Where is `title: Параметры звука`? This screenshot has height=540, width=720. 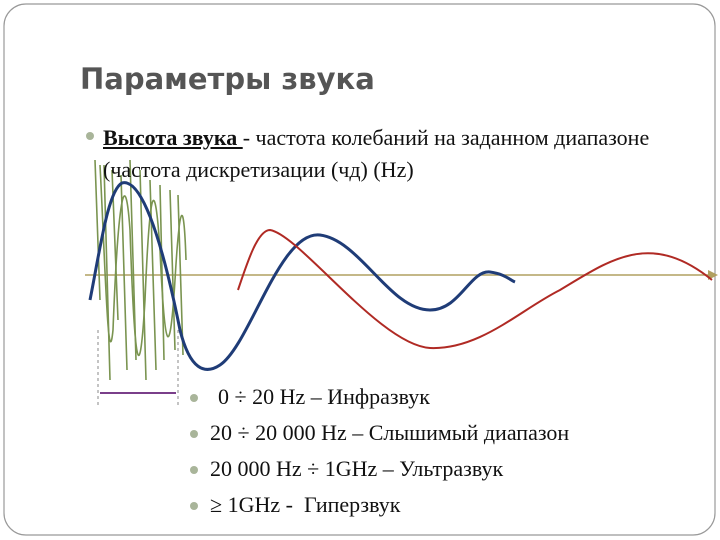 title: Параметры звука is located at coordinates (227, 79).